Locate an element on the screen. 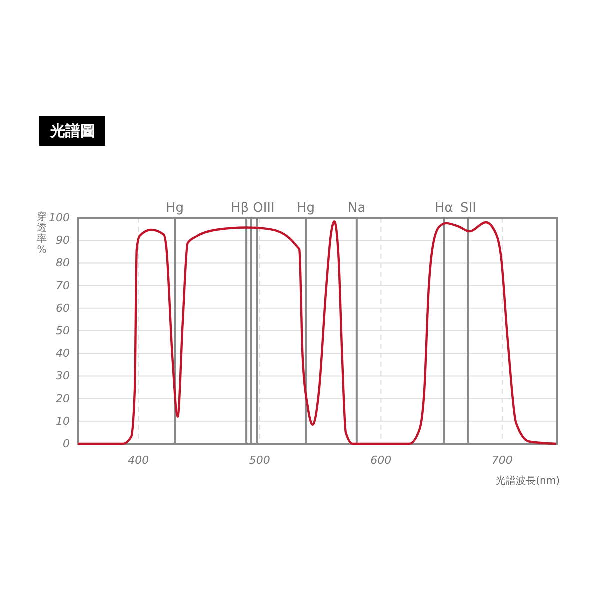 The width and height of the screenshot is (600, 600). y-tick-label: 20 is located at coordinates (63, 399).